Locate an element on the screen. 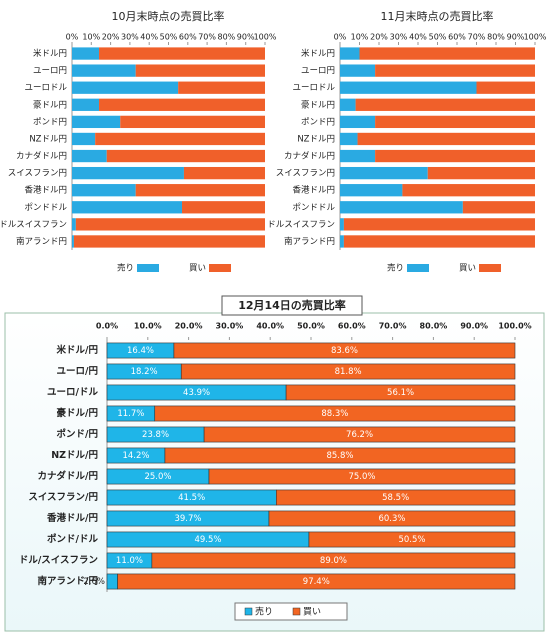 Image resolution: width=550 pixels, height=635 pixels. legend-box is located at coordinates (291, 611).